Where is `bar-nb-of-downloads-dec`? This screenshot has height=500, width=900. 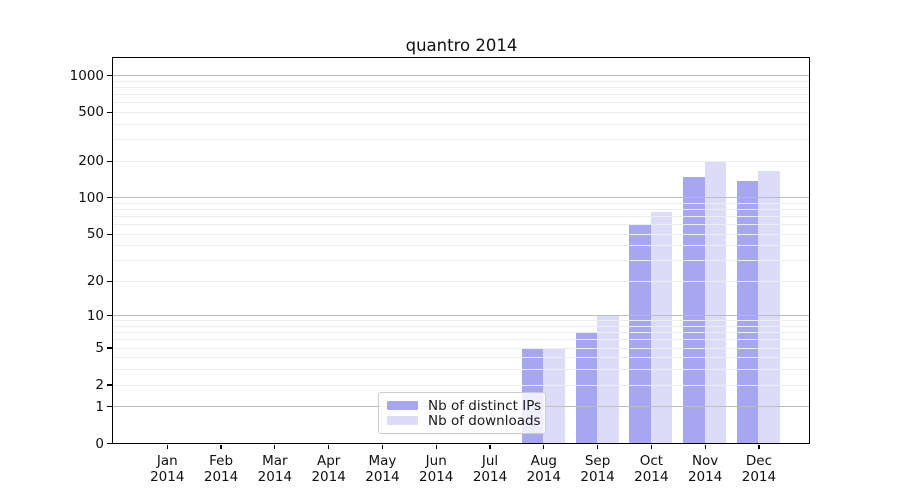
bar-nb-of-downloads-dec is located at coordinates (769, 307).